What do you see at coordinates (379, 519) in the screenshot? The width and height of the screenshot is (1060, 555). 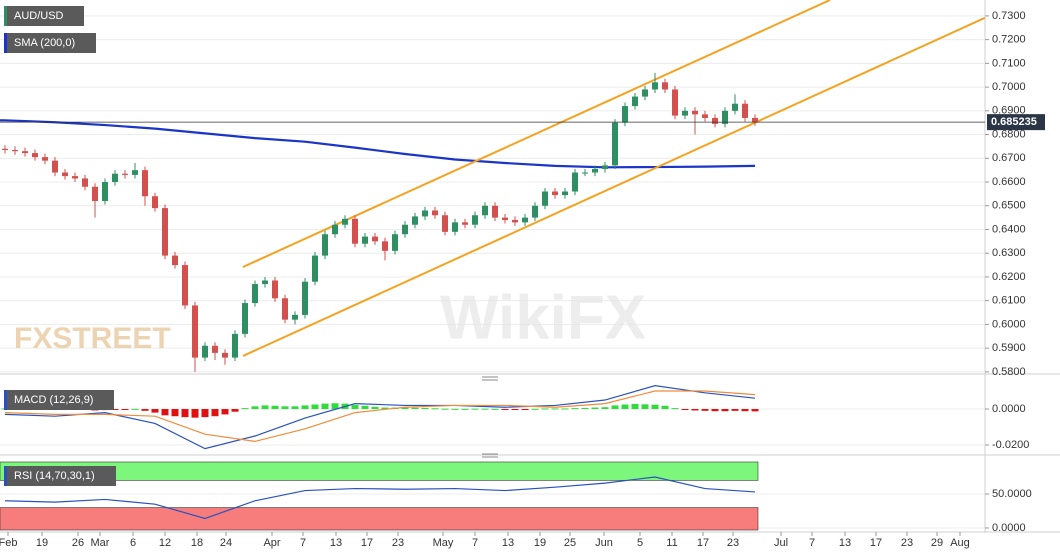 I see `oversold-zone` at bounding box center [379, 519].